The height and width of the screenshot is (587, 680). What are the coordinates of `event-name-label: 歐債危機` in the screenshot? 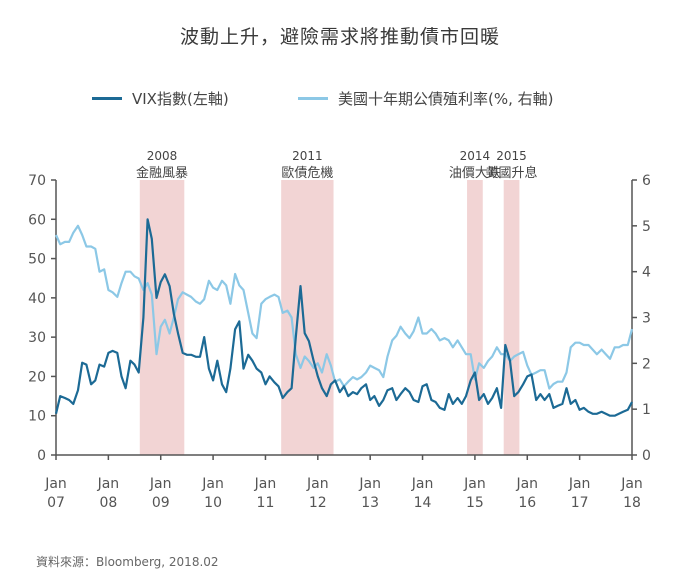 It's located at (307, 173).